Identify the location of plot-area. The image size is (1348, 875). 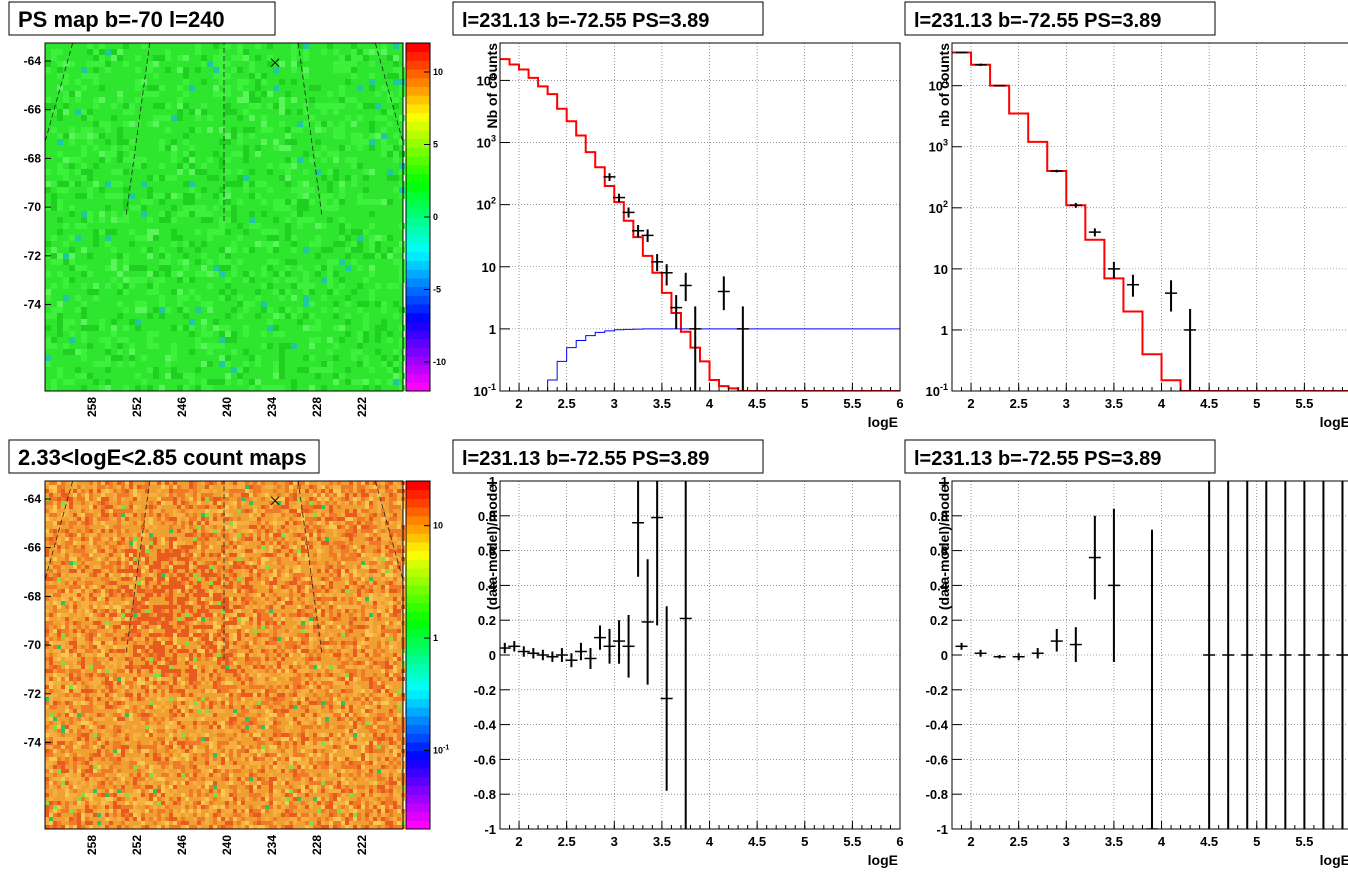
(1150, 221).